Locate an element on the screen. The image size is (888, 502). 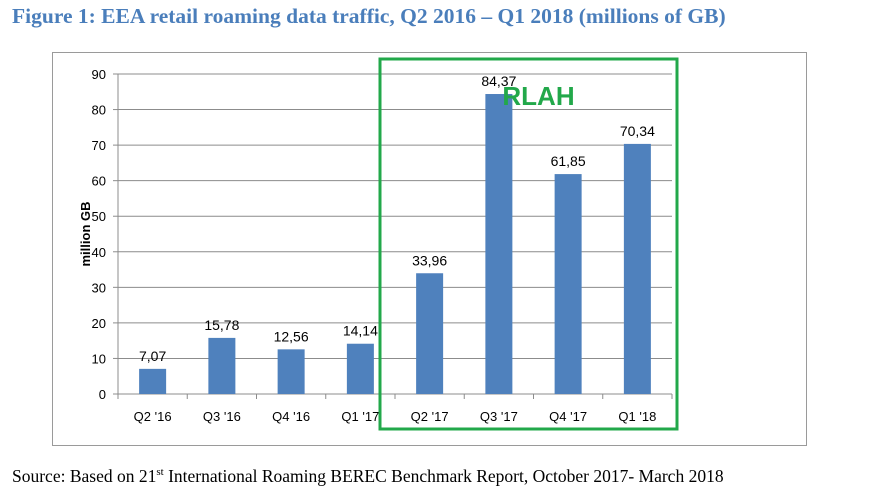
x-tick-label: Q3 '16 is located at coordinates (222, 416).